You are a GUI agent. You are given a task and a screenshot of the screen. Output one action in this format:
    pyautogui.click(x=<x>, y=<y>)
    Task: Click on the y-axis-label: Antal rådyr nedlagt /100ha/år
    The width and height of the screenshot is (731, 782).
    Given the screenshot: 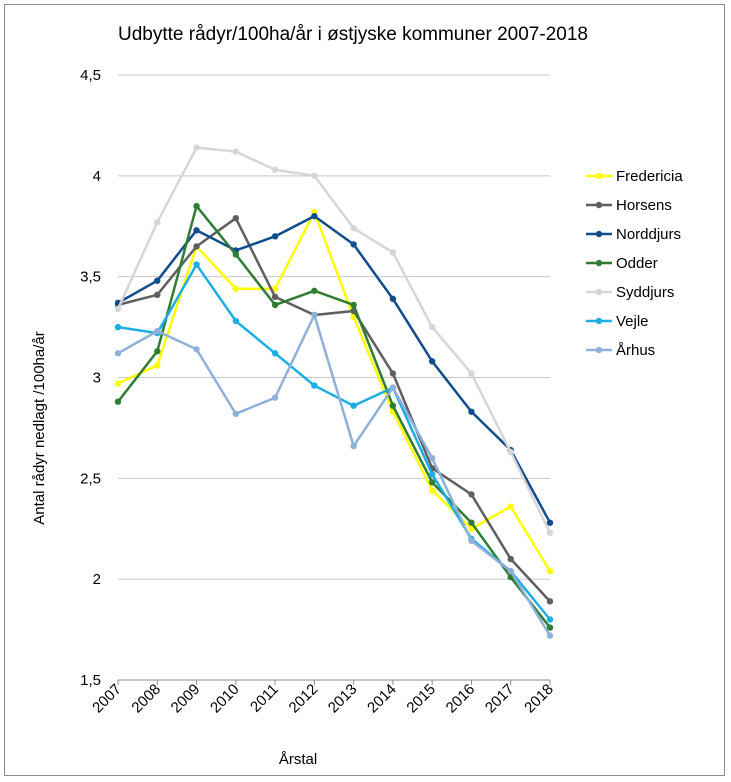 What is the action you would take?
    pyautogui.click(x=39, y=427)
    